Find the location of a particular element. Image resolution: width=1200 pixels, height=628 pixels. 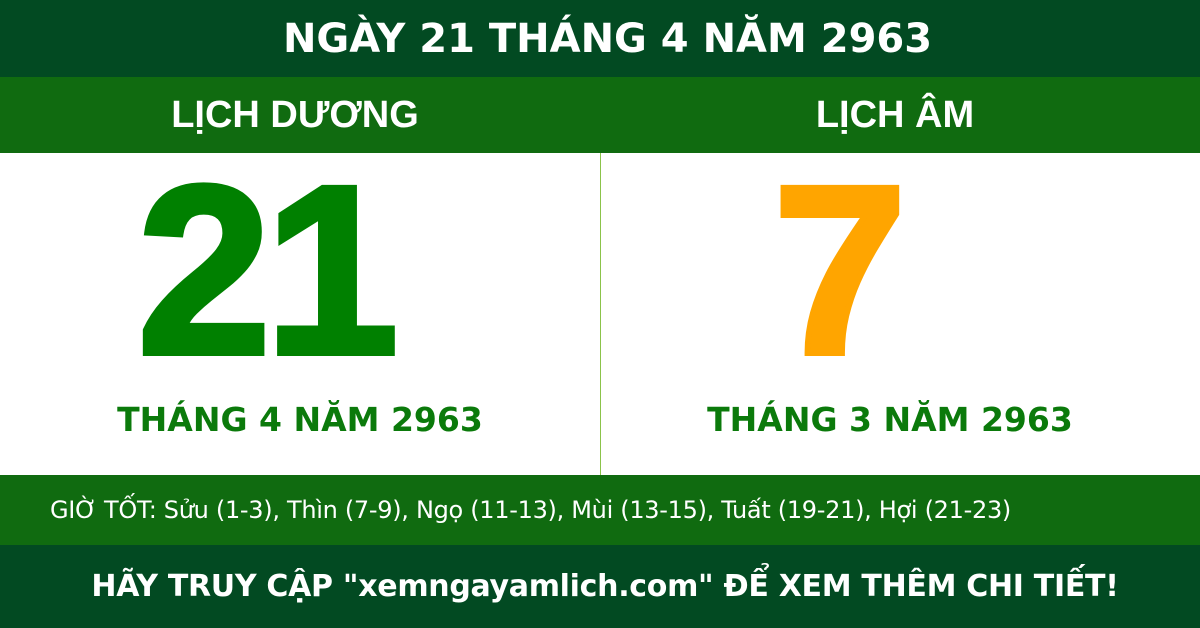

solar-heading: LỊCH DƯƠNG is located at coordinates (295, 114).